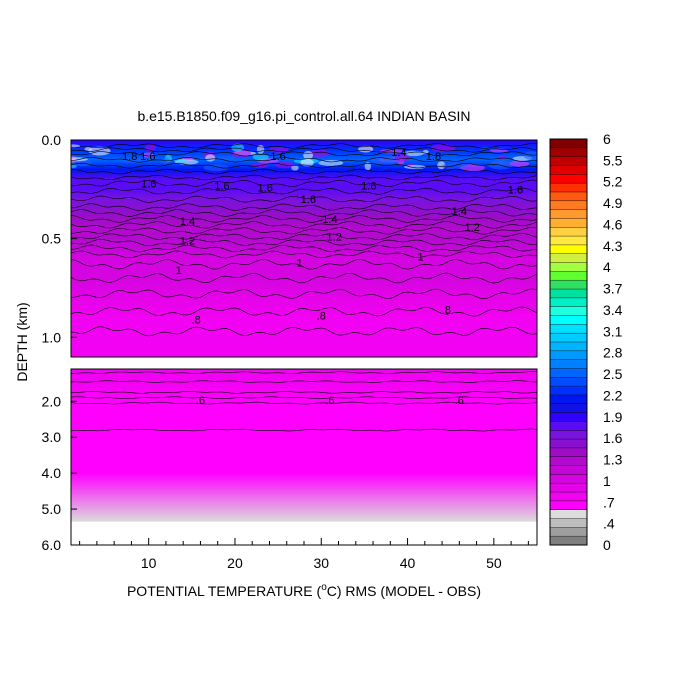  What do you see at coordinates (613, 417) in the screenshot?
I see `colorbar-label: 1.9` at bounding box center [613, 417].